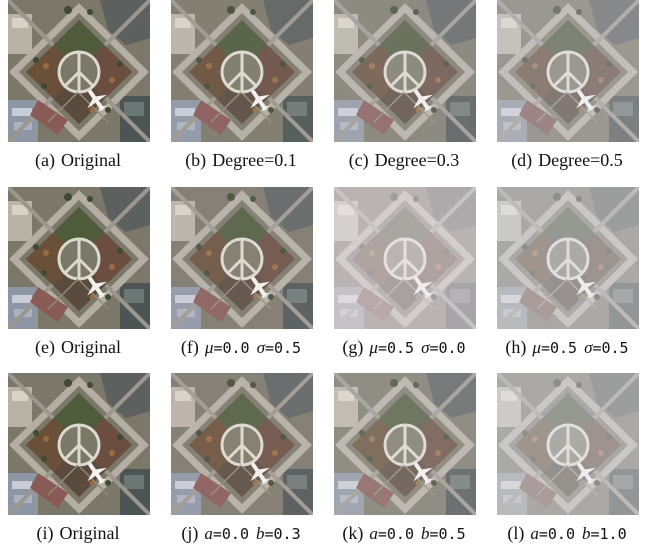  I want to click on panel-caption: (h) μ=0.5 σ=0.5, so click(566, 347).